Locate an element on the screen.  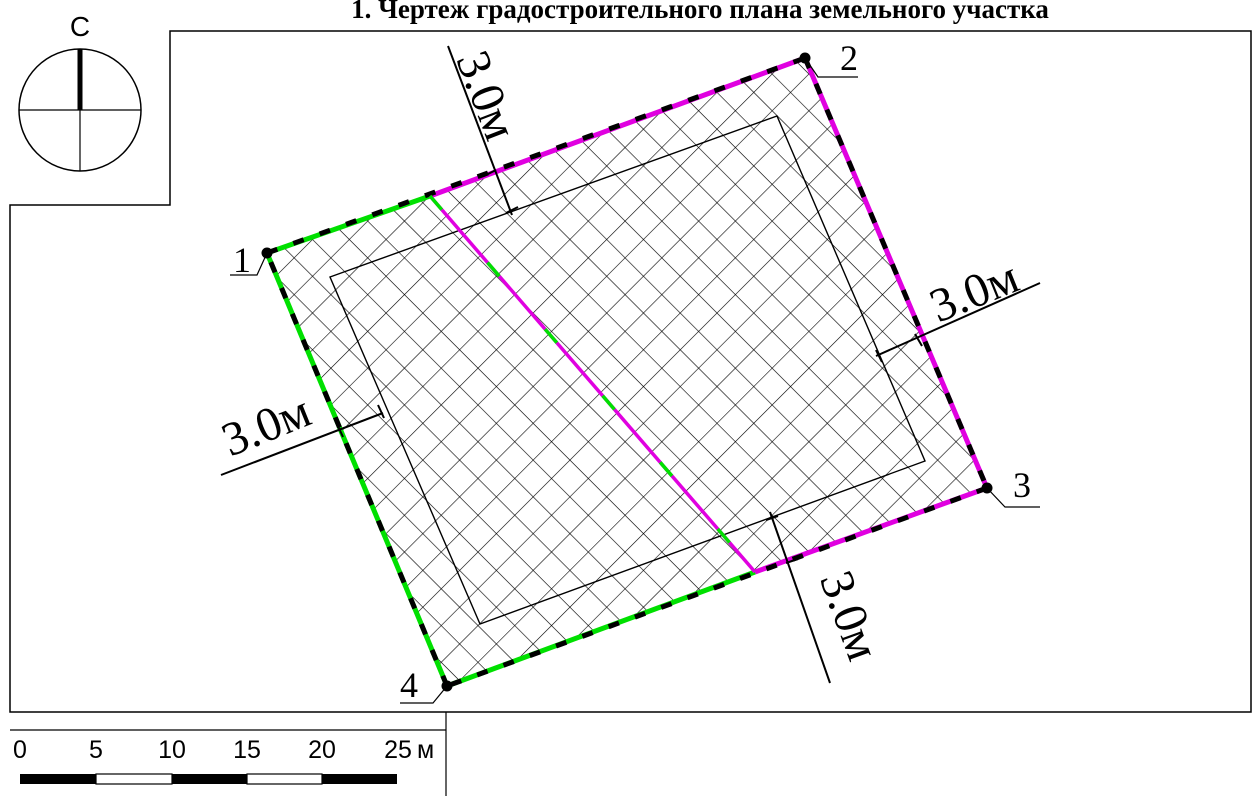
point-label-2: 2 is located at coordinates (849, 58).